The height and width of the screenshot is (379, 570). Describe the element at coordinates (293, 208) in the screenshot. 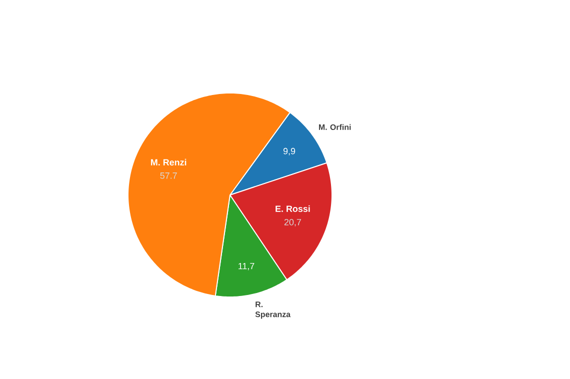

I see `slice-label: E. Rossi` at that location.